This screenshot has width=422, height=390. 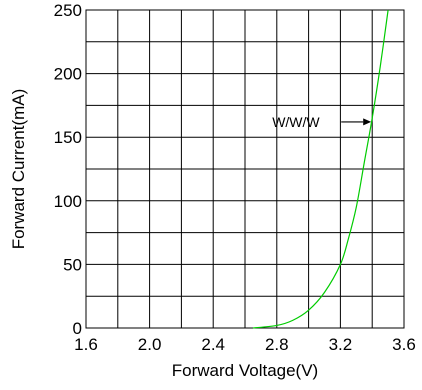 I want to click on y-tick-label: 100, so click(x=68, y=201).